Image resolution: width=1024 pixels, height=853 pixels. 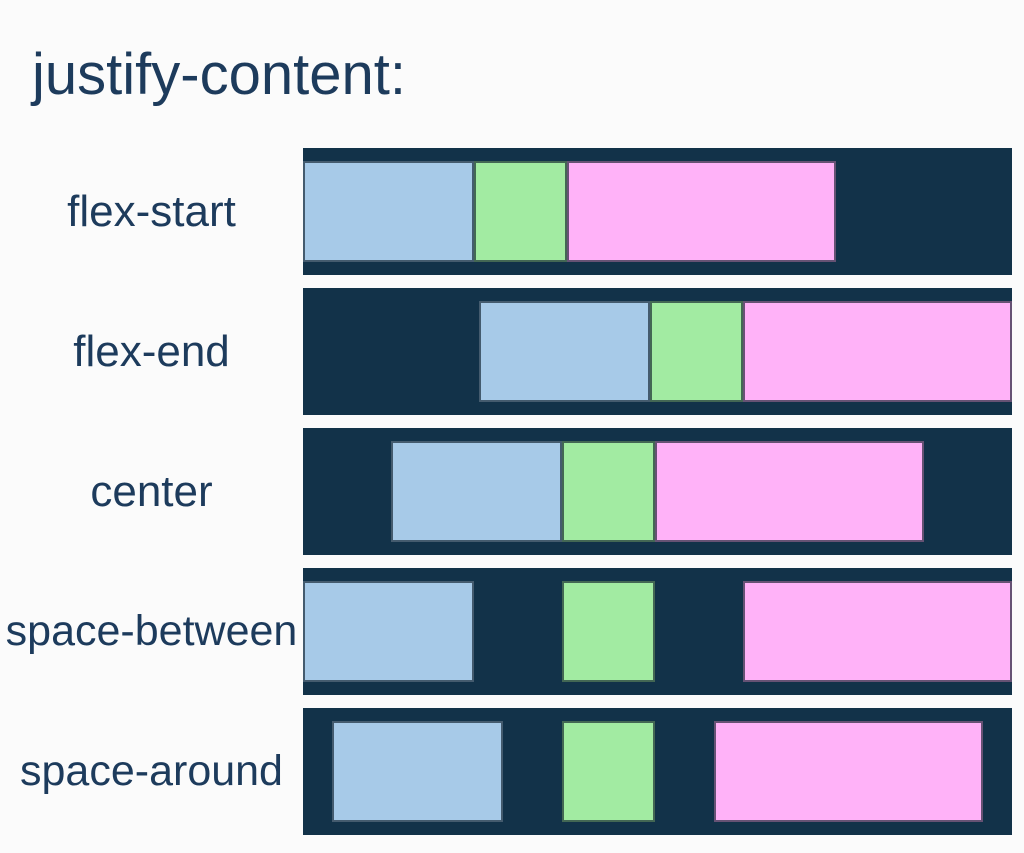 I want to click on row-label: center, so click(x=151, y=491).